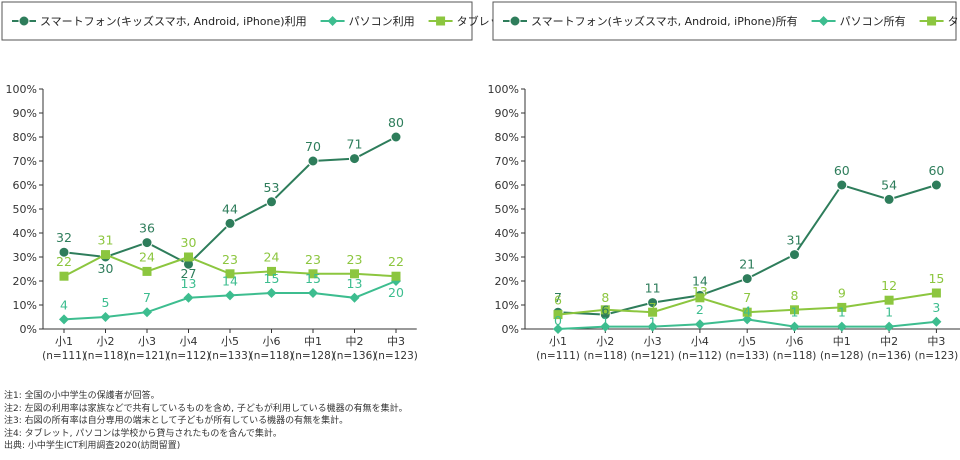 The width and height of the screenshot is (960, 460). I want to click on x-tick-label: 小2, so click(605, 341).